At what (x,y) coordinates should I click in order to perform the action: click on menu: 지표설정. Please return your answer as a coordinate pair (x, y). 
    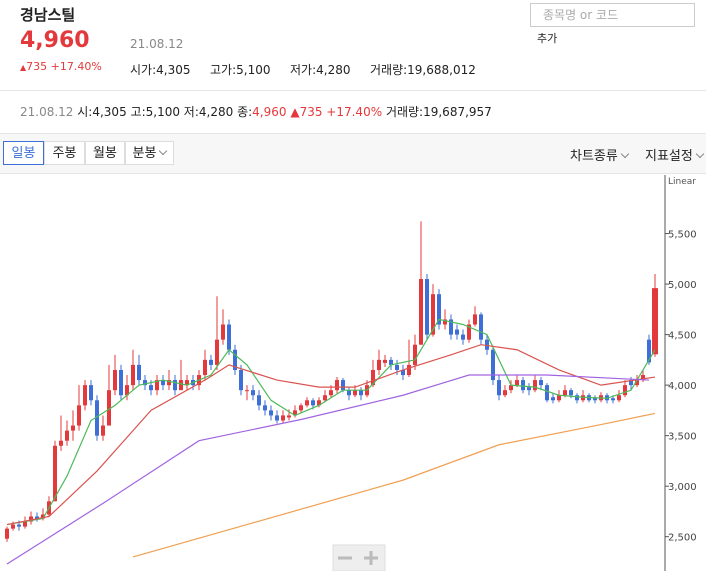
    Looking at the image, I should click on (675, 154).